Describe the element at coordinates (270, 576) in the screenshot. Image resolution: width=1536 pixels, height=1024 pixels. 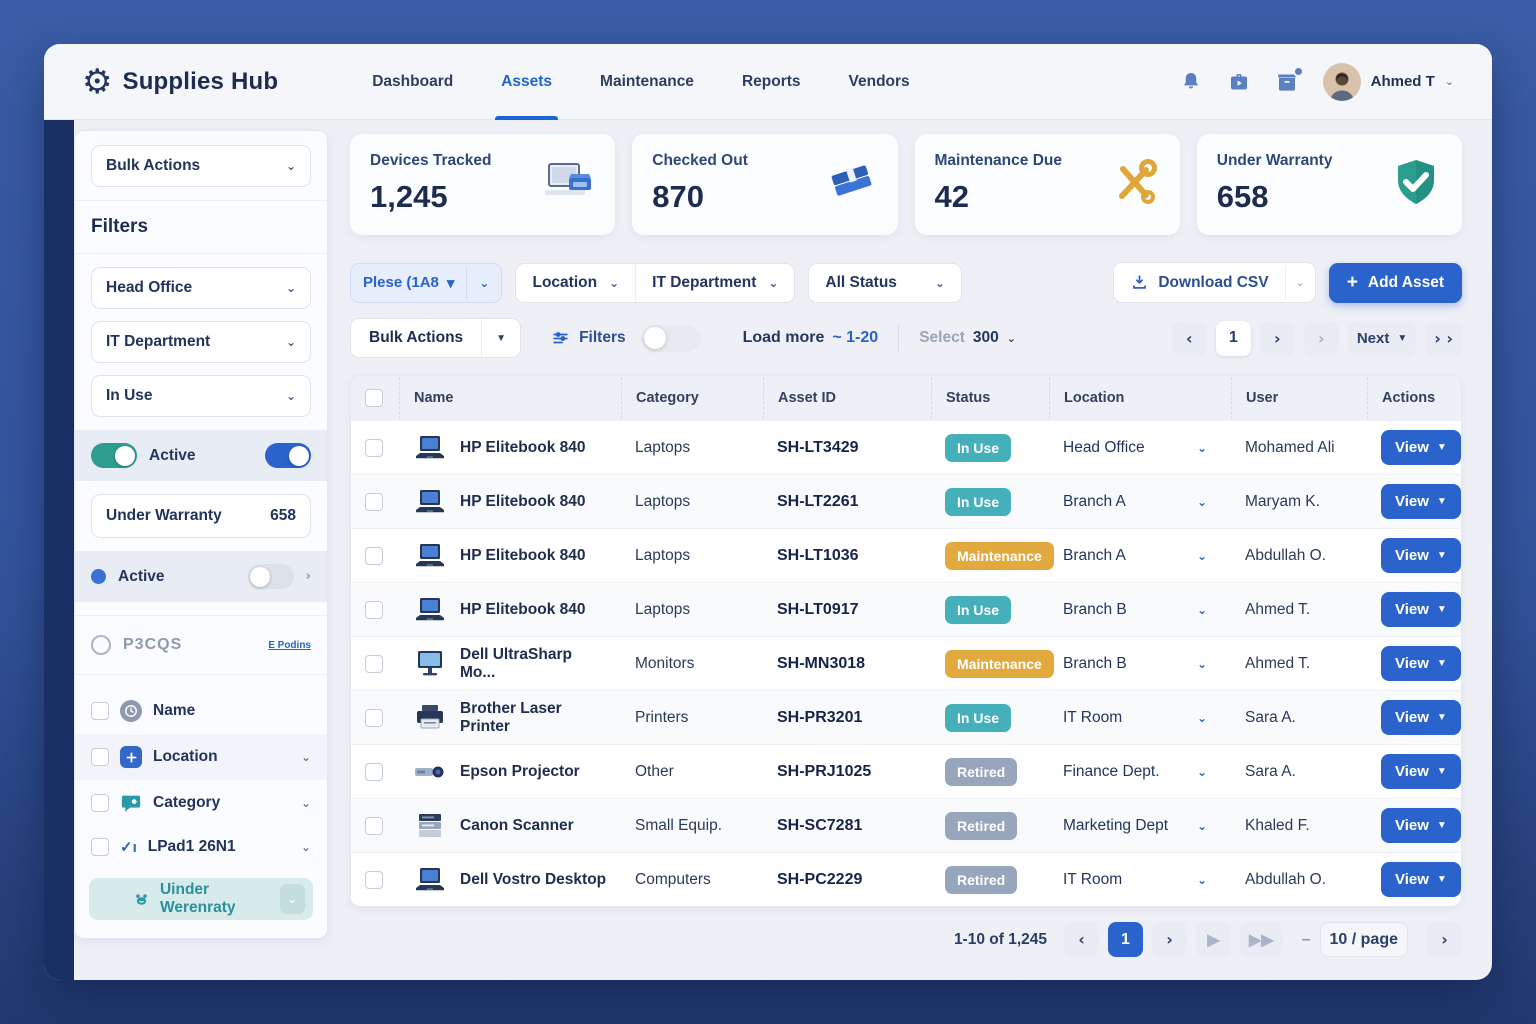
I see `inactive-toggle` at that location.